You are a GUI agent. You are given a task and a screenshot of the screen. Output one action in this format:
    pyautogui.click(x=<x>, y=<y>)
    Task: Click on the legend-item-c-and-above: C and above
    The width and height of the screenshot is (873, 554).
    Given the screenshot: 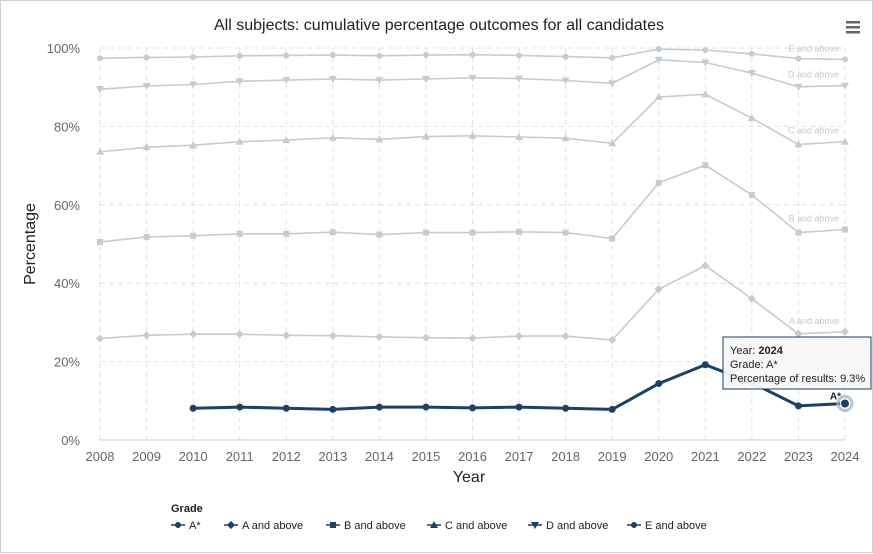 What is the action you would take?
    pyautogui.click(x=467, y=526)
    